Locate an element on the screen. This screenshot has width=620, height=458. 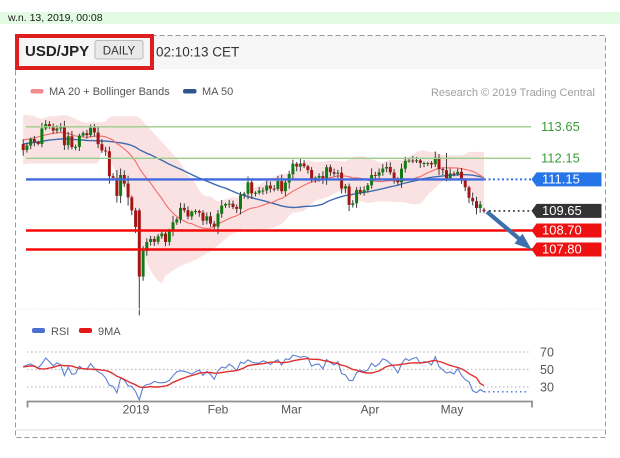
svg-text: 108.70 is located at coordinates (562, 230).